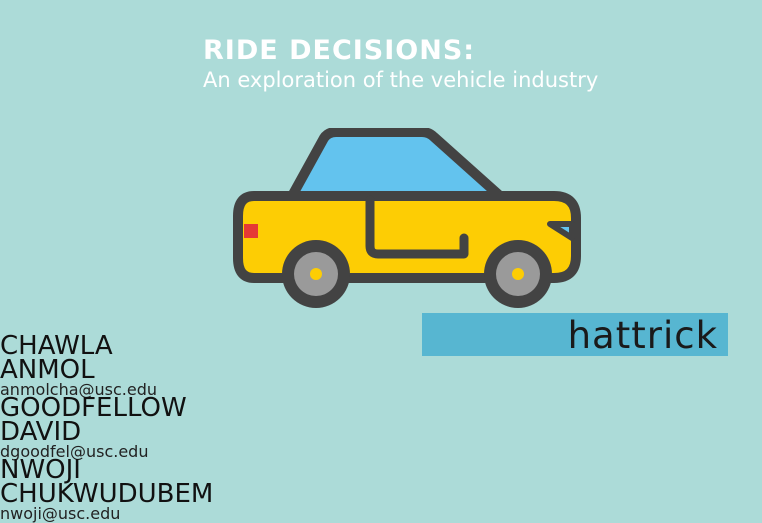 This screenshot has height=523, width=762. I want to click on member-email: nwoji@usc.edu, so click(60, 513).